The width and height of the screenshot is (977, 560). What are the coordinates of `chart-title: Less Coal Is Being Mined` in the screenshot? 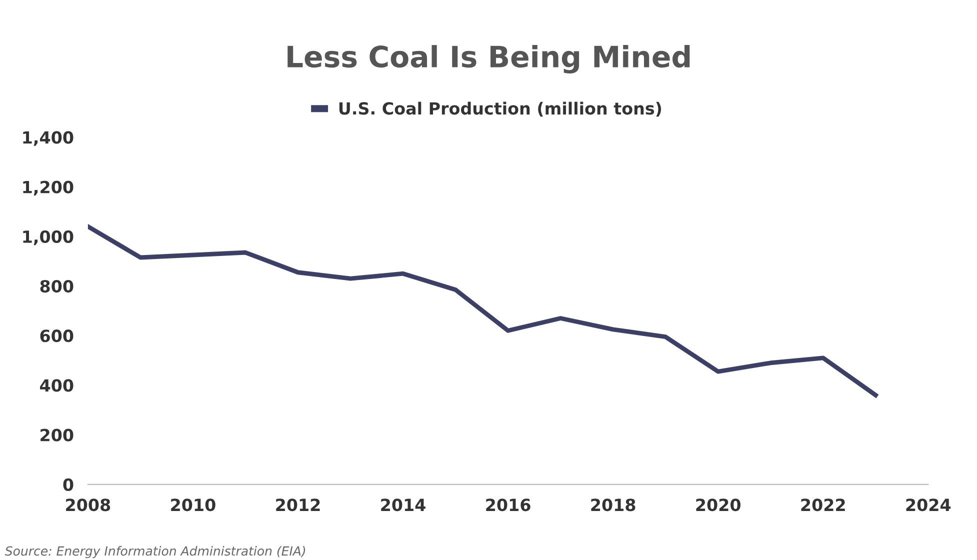 It's located at (489, 59).